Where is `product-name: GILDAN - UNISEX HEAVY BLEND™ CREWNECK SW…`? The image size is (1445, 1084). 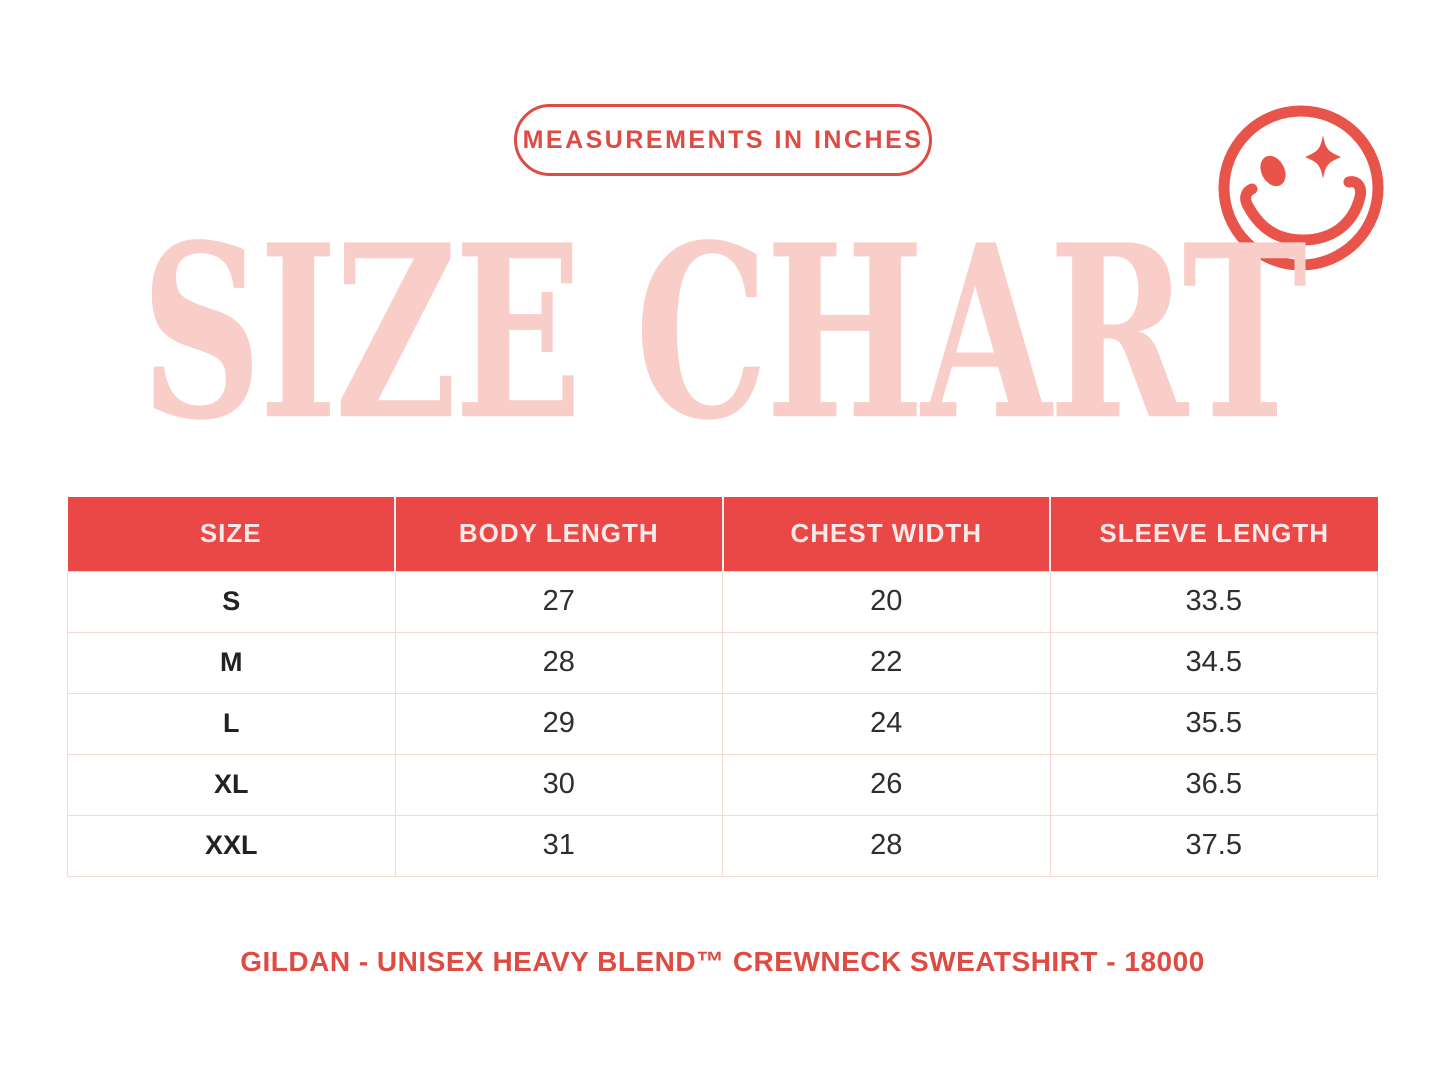 product-name: GILDAN - UNISEX HEAVY BLEND™ CREWNECK SW… is located at coordinates (722, 961).